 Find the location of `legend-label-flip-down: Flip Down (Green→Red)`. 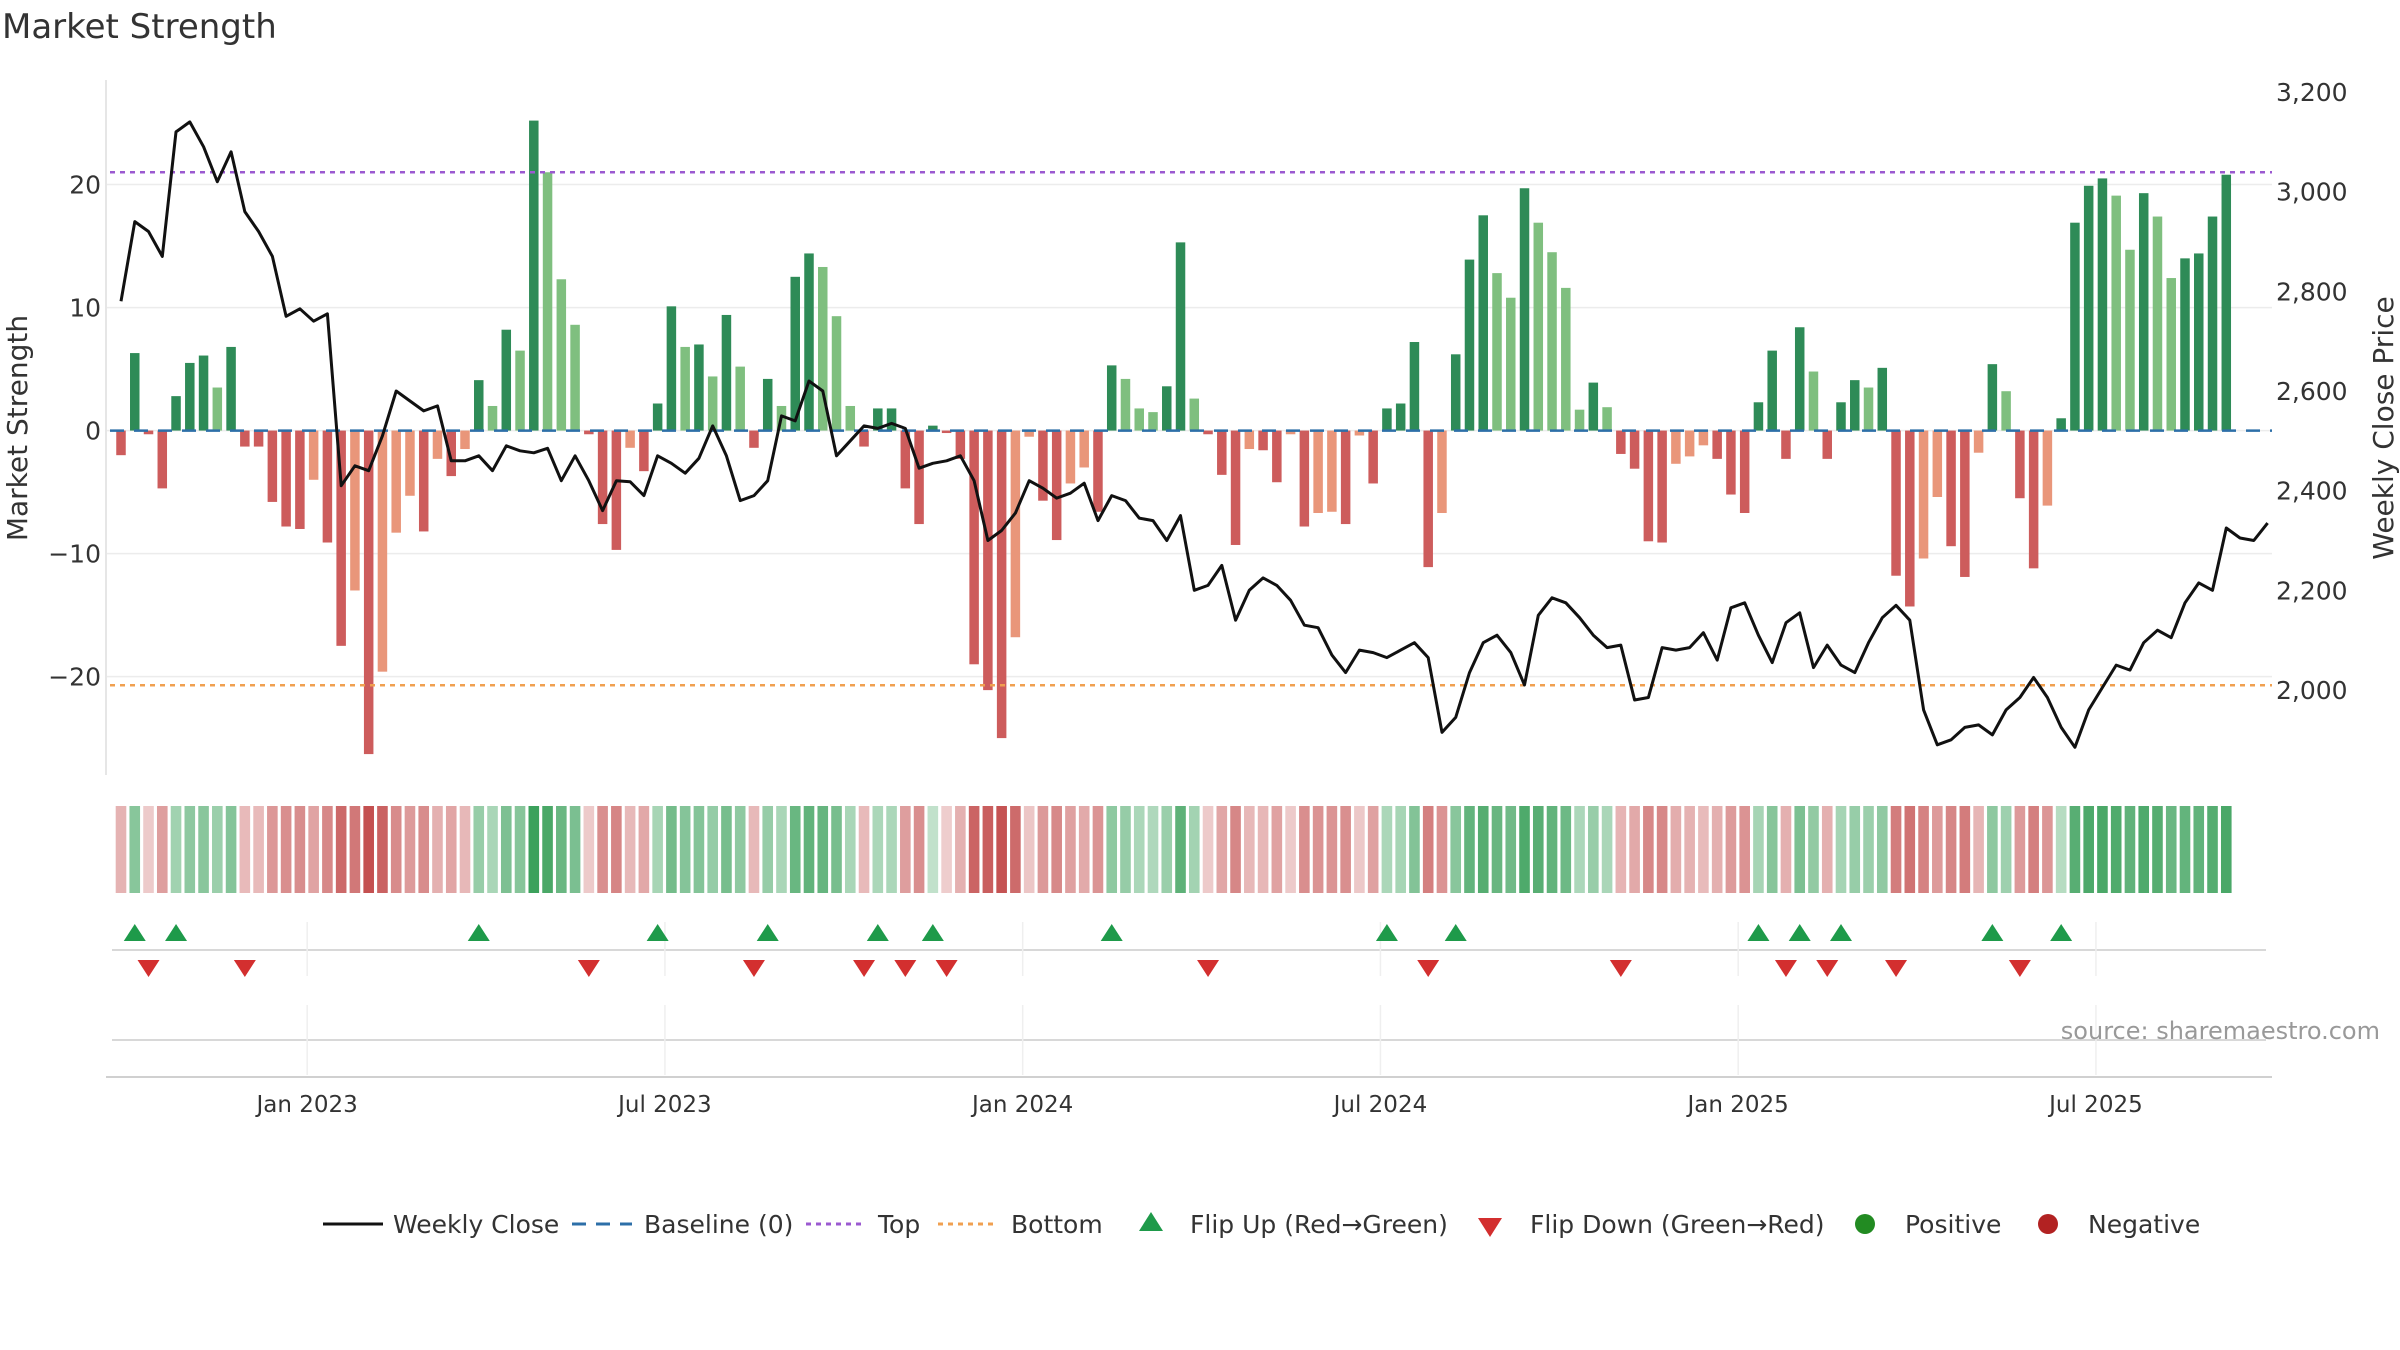

legend-label-flip-down: Flip Down (Green→Red) is located at coordinates (1677, 1224).